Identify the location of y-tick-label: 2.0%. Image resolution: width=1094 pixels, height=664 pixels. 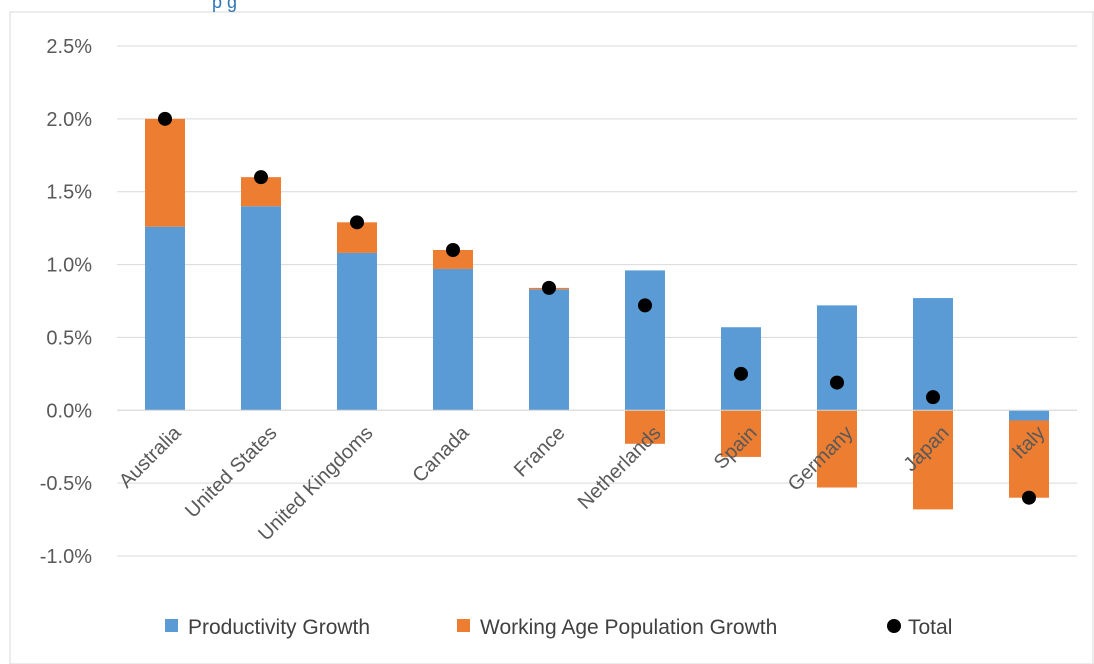
(69, 120).